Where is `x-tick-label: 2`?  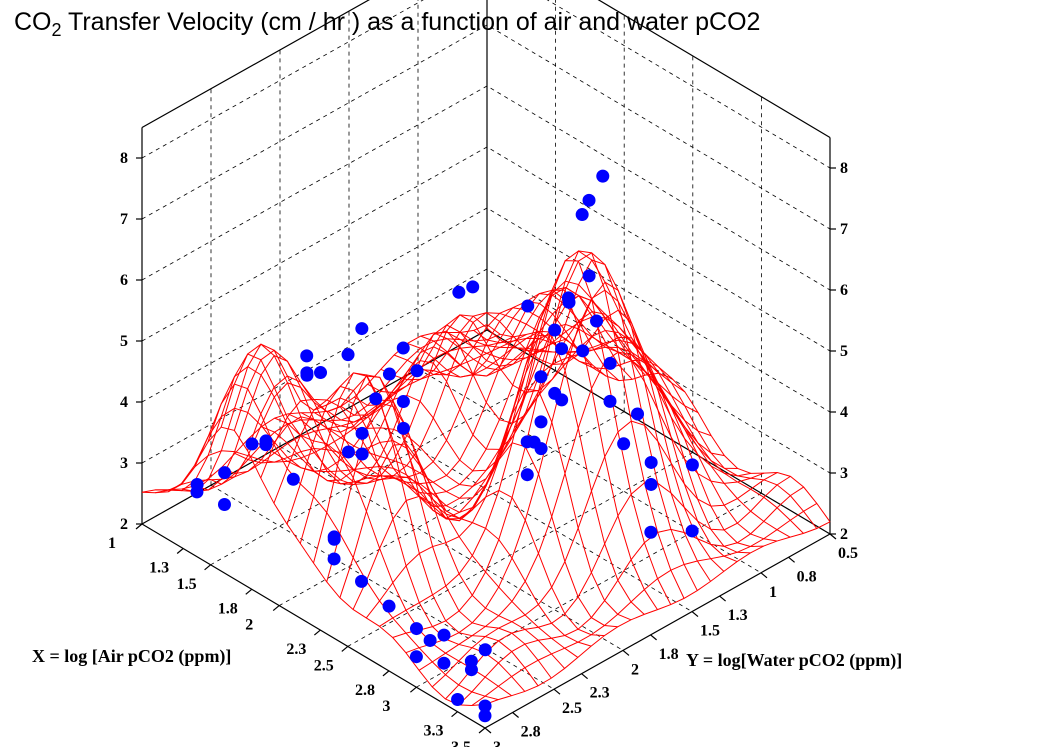
x-tick-label: 2 is located at coordinates (249, 625).